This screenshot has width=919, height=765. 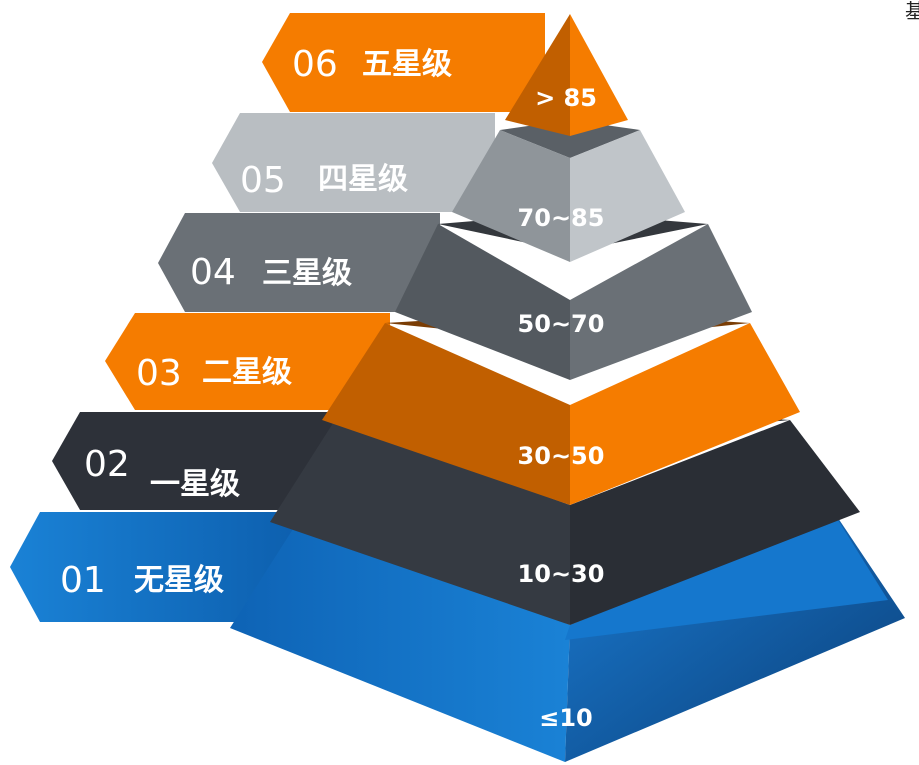 What do you see at coordinates (407, 64) in the screenshot?
I see `tier-06-name: 五星级` at bounding box center [407, 64].